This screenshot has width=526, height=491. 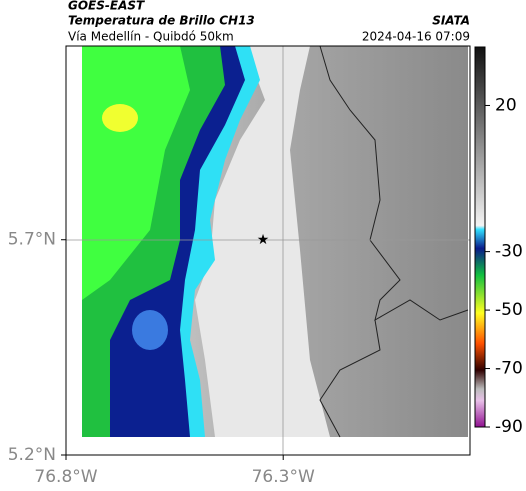 I want to click on location-marker: ★, so click(x=263, y=240).